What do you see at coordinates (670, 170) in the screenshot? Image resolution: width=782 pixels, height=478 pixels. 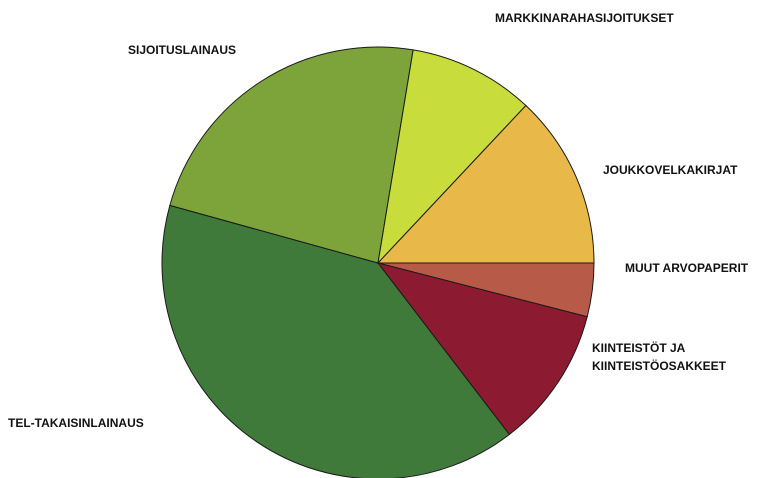 I see `slice-label: JOUKKOVELKAKIRJAT` at bounding box center [670, 170].